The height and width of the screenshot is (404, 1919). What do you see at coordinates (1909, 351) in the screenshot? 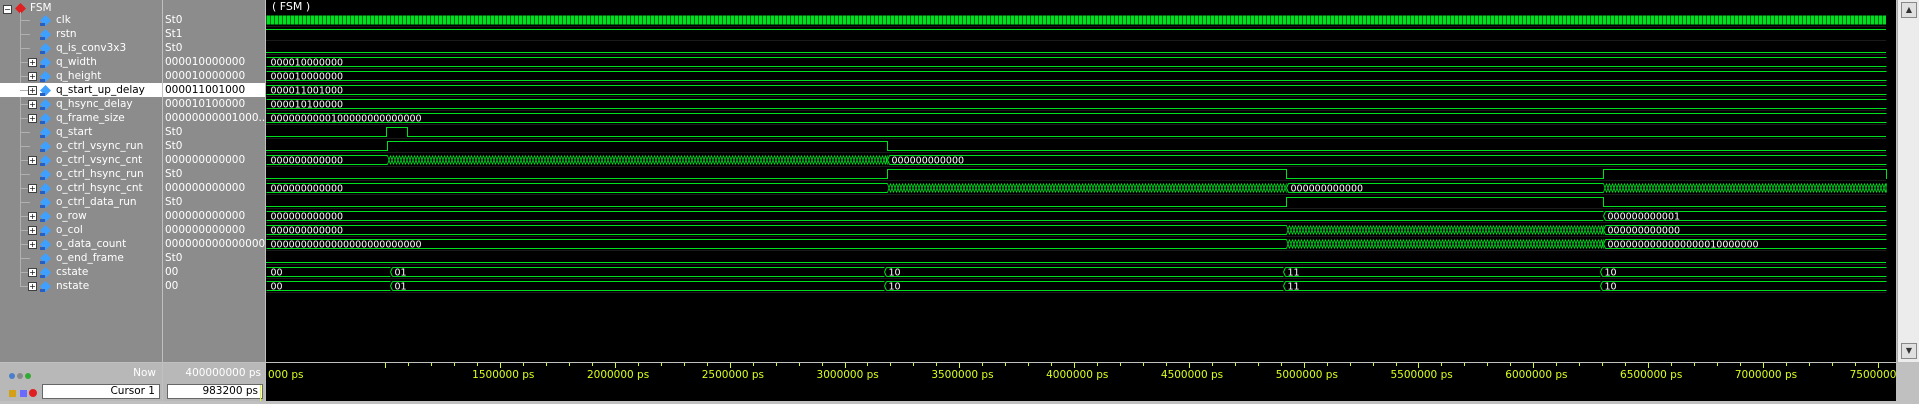
I see `scroll-down-arrow-icon: ▼` at bounding box center [1909, 351].